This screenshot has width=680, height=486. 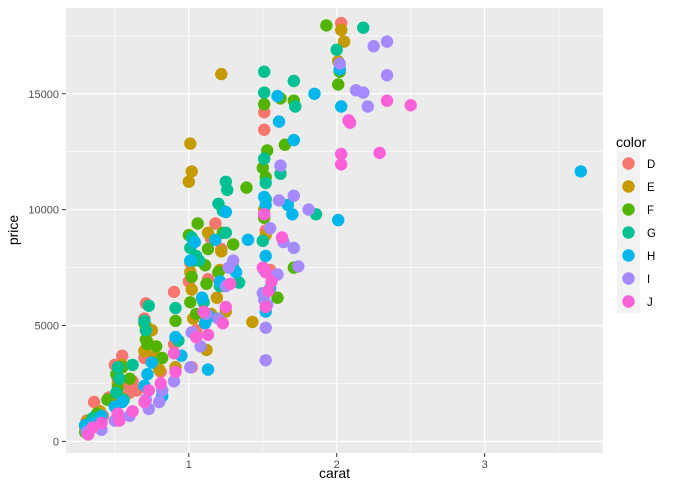 What do you see at coordinates (47, 268) in the screenshot?
I see `y-axis: 0 5000 10000 15000` at bounding box center [47, 268].